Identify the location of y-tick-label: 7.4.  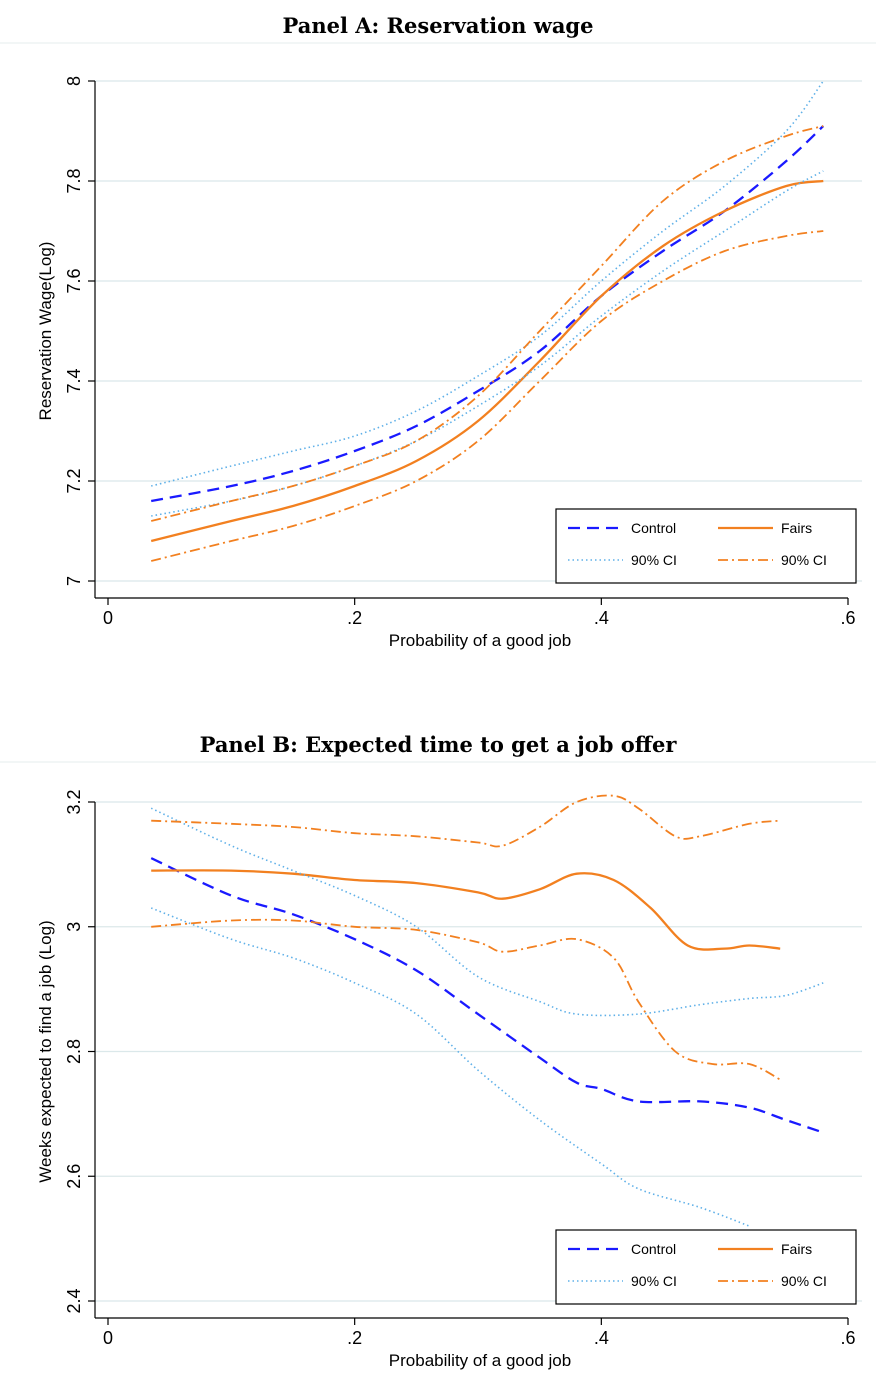
(74, 380).